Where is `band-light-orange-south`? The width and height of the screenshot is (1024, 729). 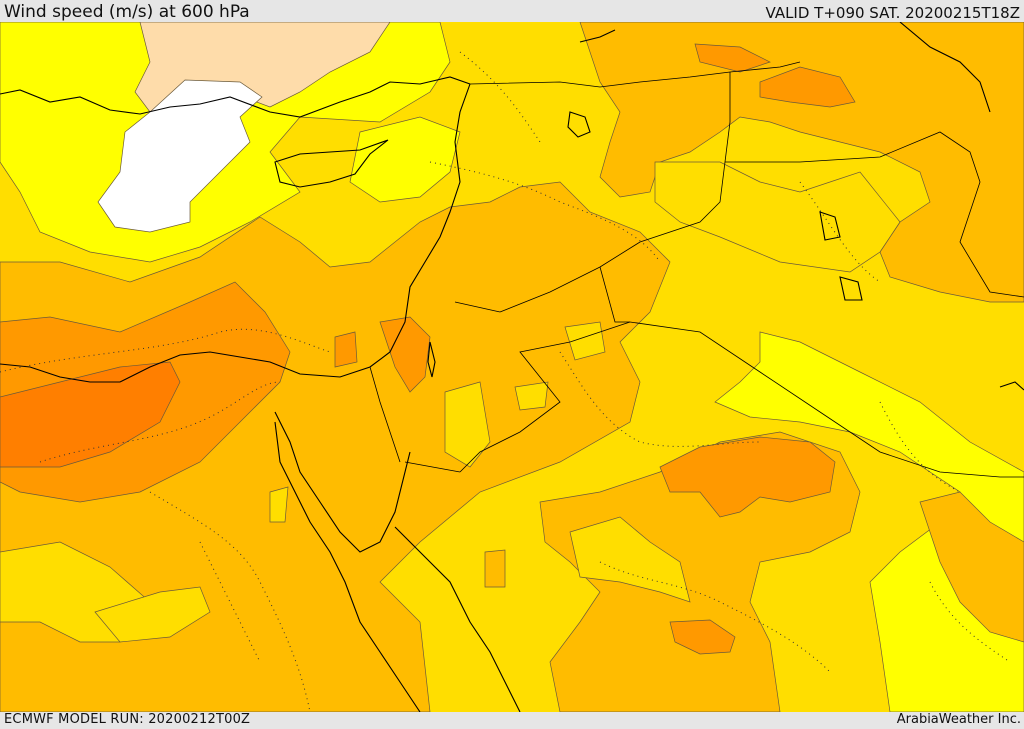
band-light-orange-south is located at coordinates (700, 571).